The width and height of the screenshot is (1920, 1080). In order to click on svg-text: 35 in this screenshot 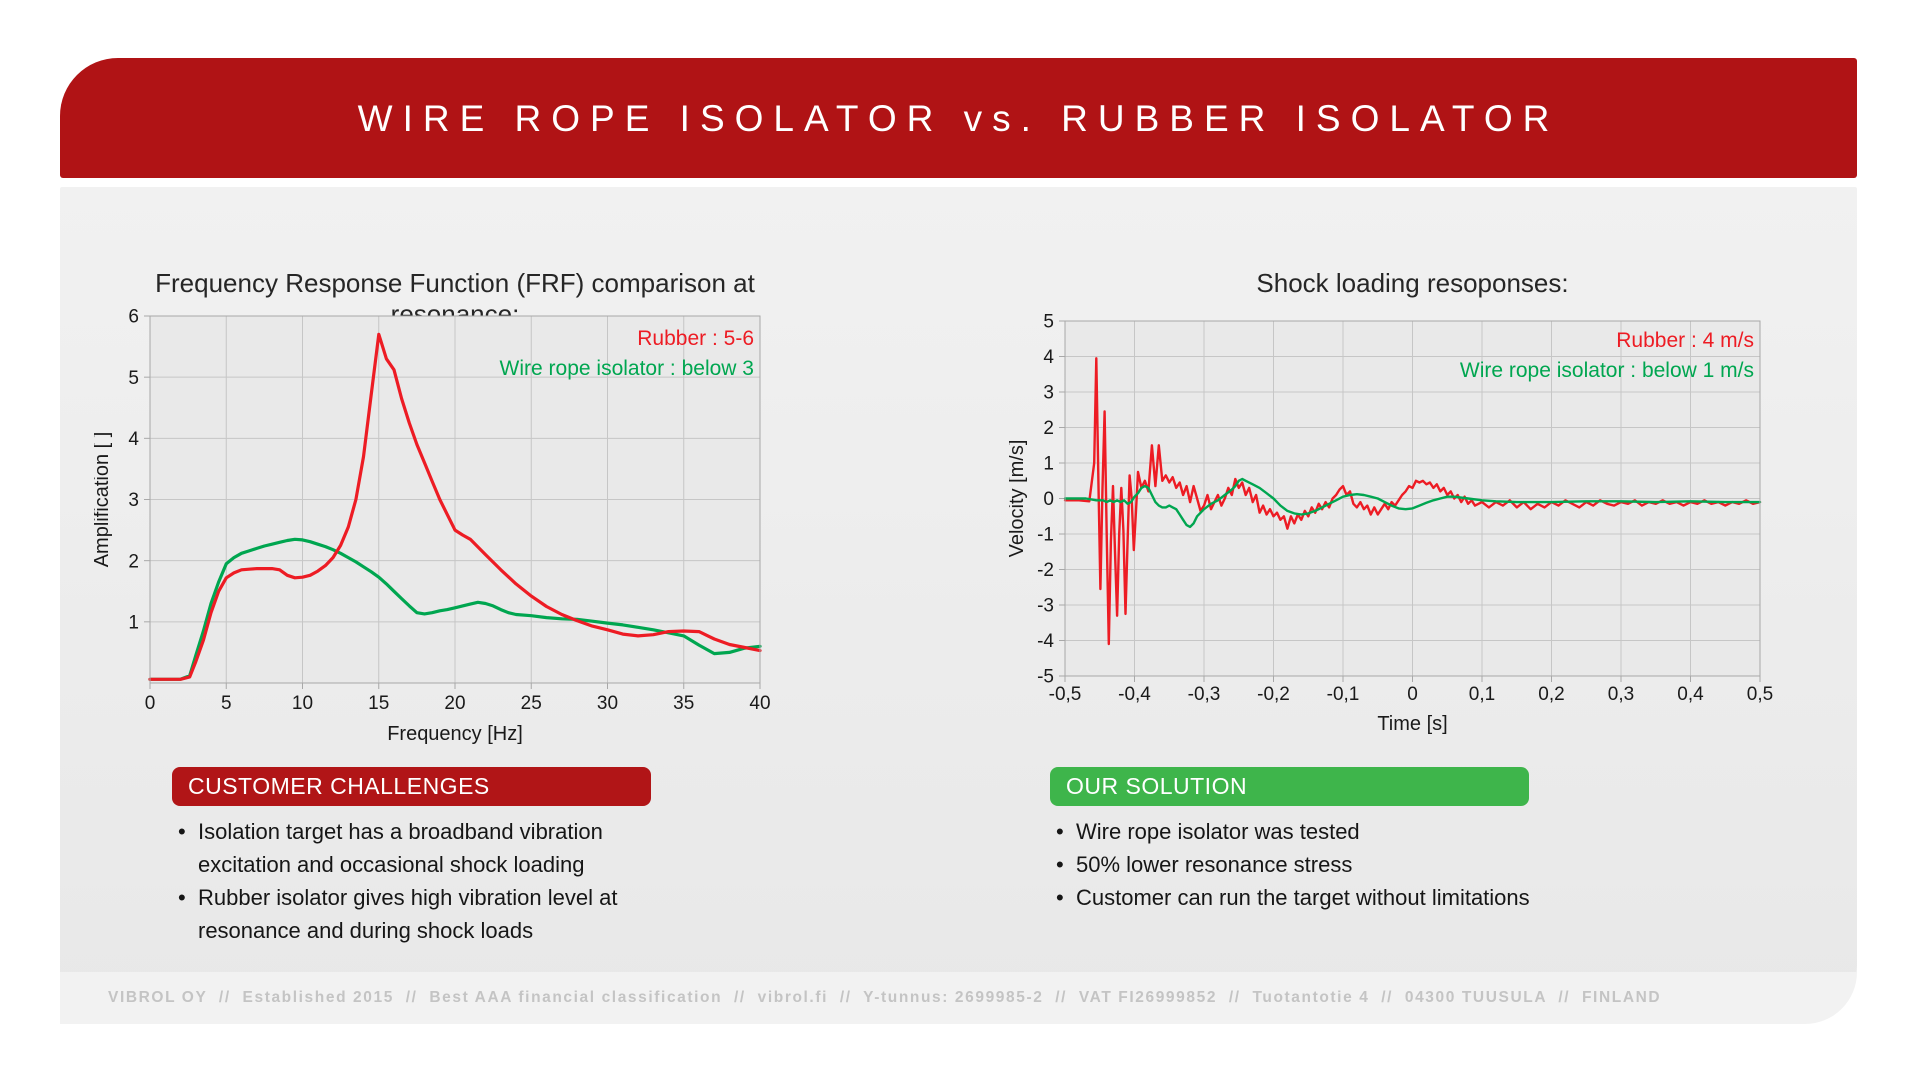, I will do `click(683, 703)`.